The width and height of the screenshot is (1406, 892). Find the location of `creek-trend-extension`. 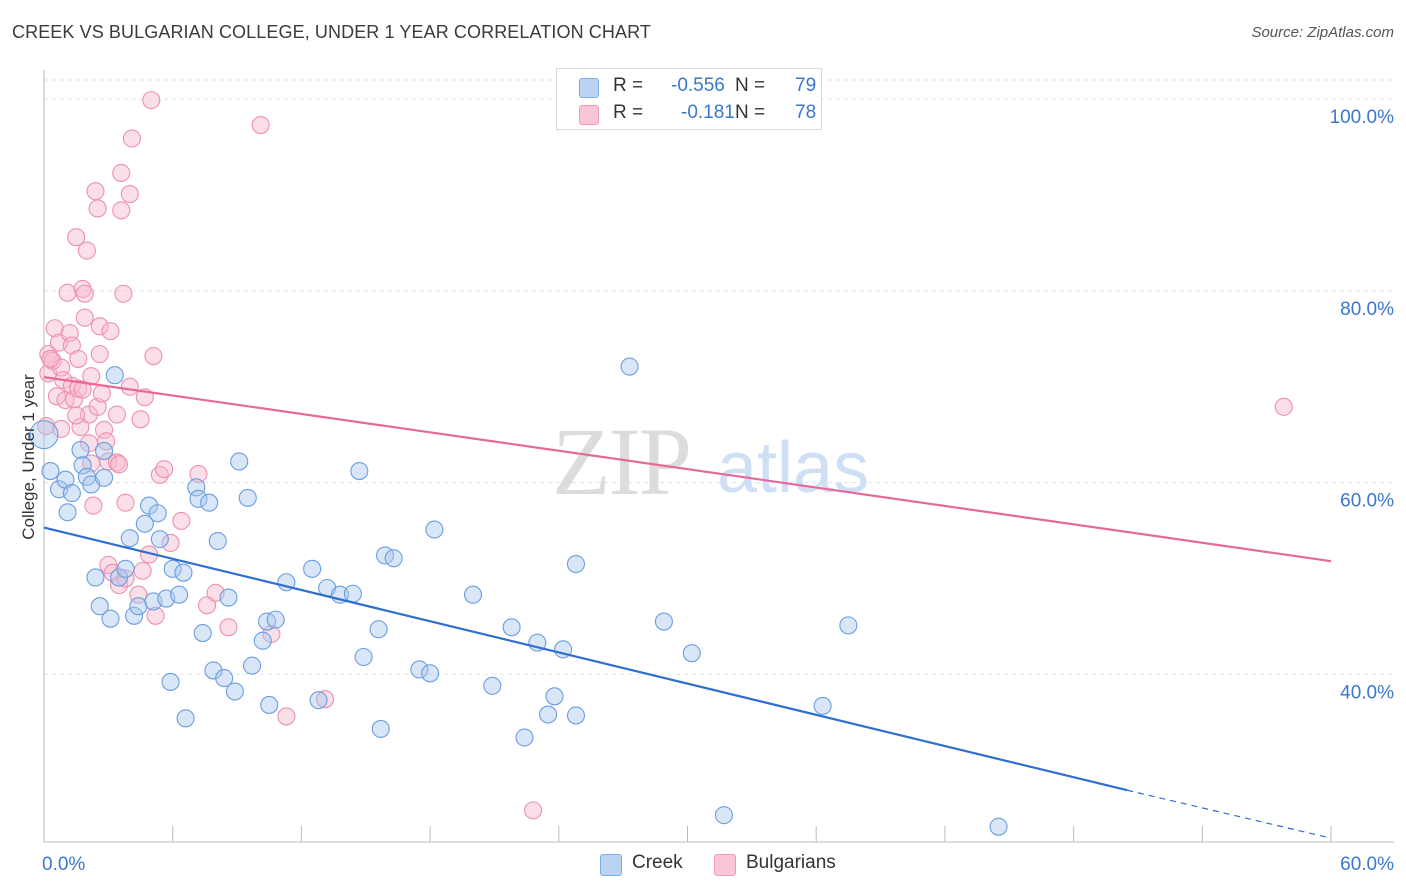

creek-trend-extension is located at coordinates (1229, 814).